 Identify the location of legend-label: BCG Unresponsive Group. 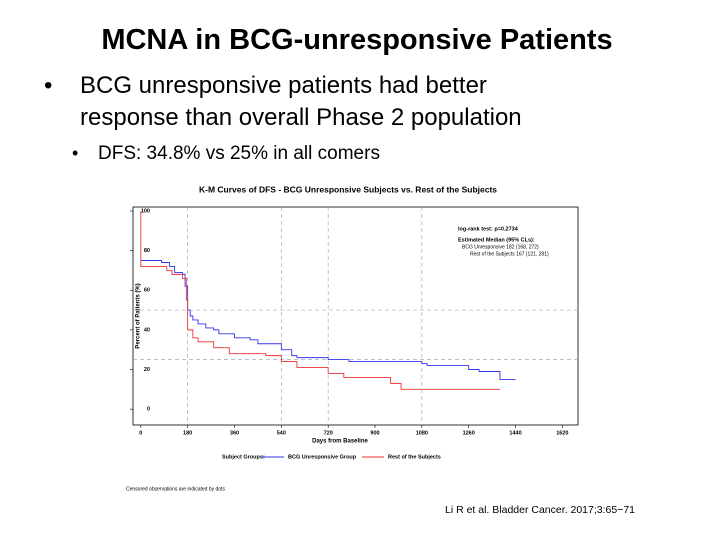
(322, 457).